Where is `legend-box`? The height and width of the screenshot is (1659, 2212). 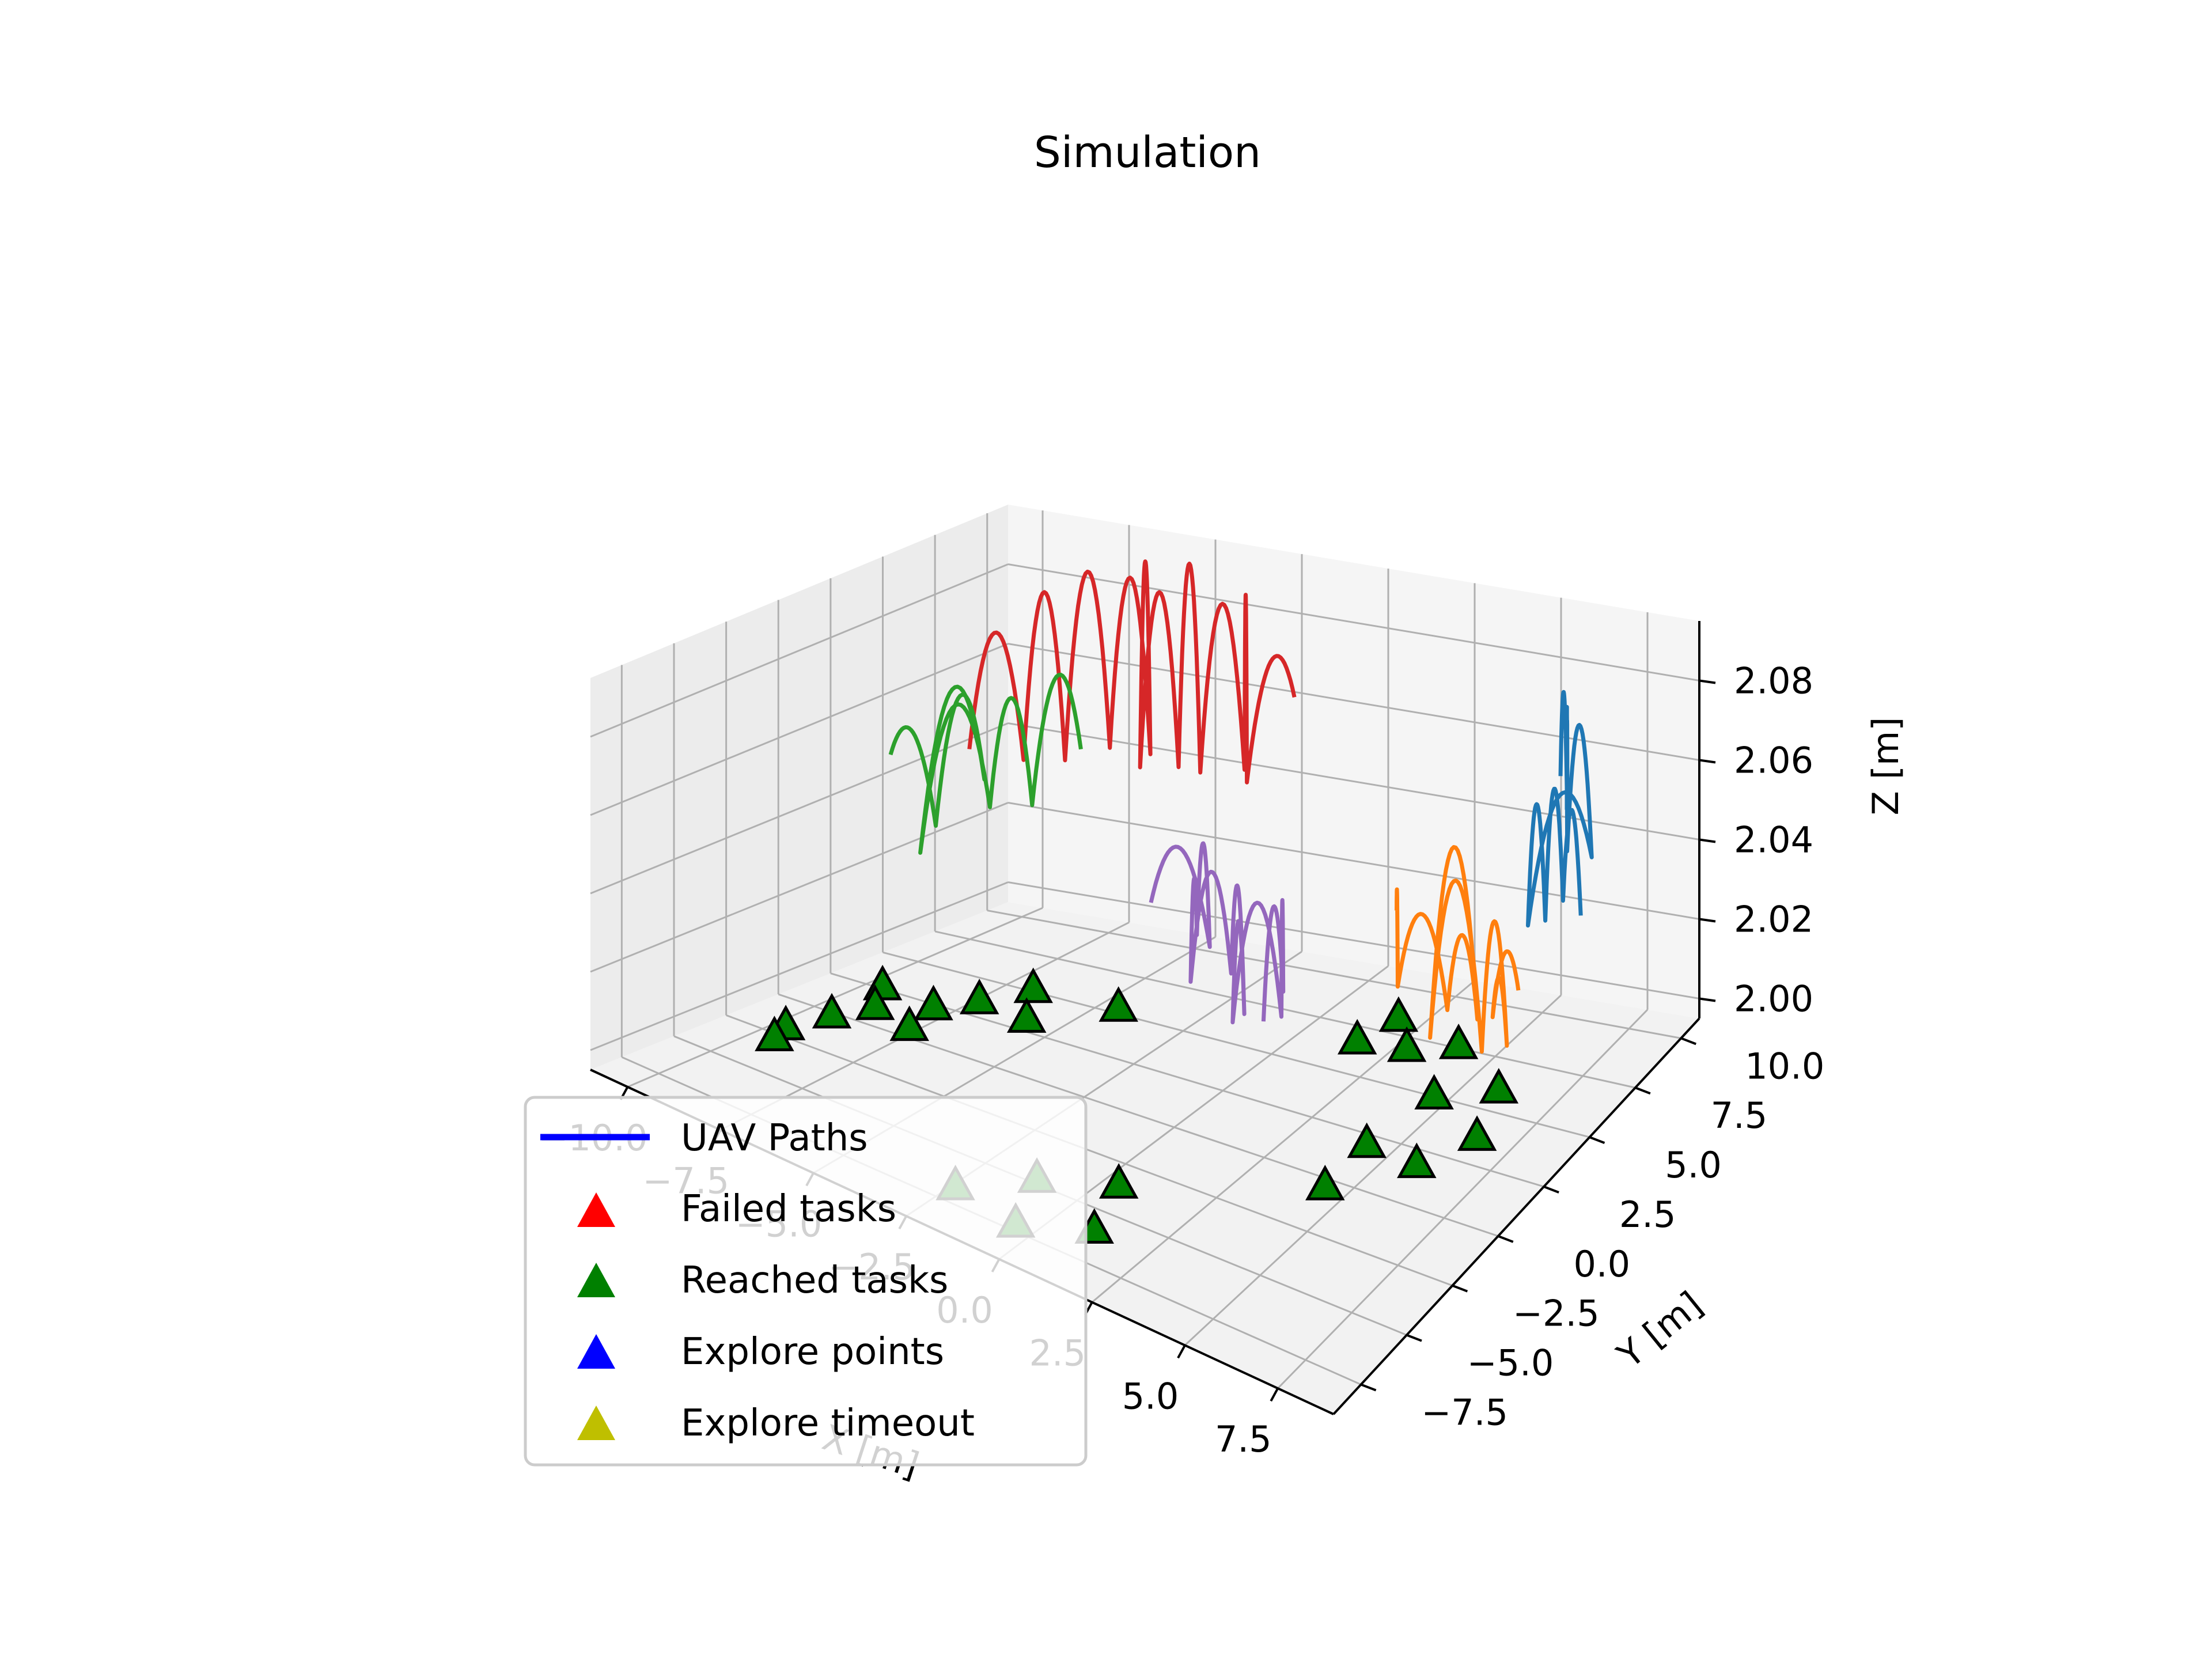 legend-box is located at coordinates (806, 1281).